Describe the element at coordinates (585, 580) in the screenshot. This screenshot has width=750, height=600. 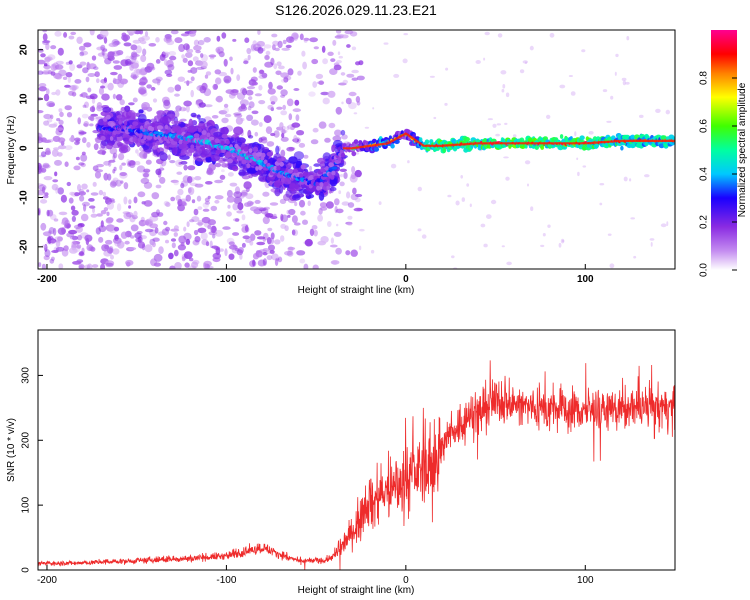
I see `snr-x-tick-label: 100` at that location.